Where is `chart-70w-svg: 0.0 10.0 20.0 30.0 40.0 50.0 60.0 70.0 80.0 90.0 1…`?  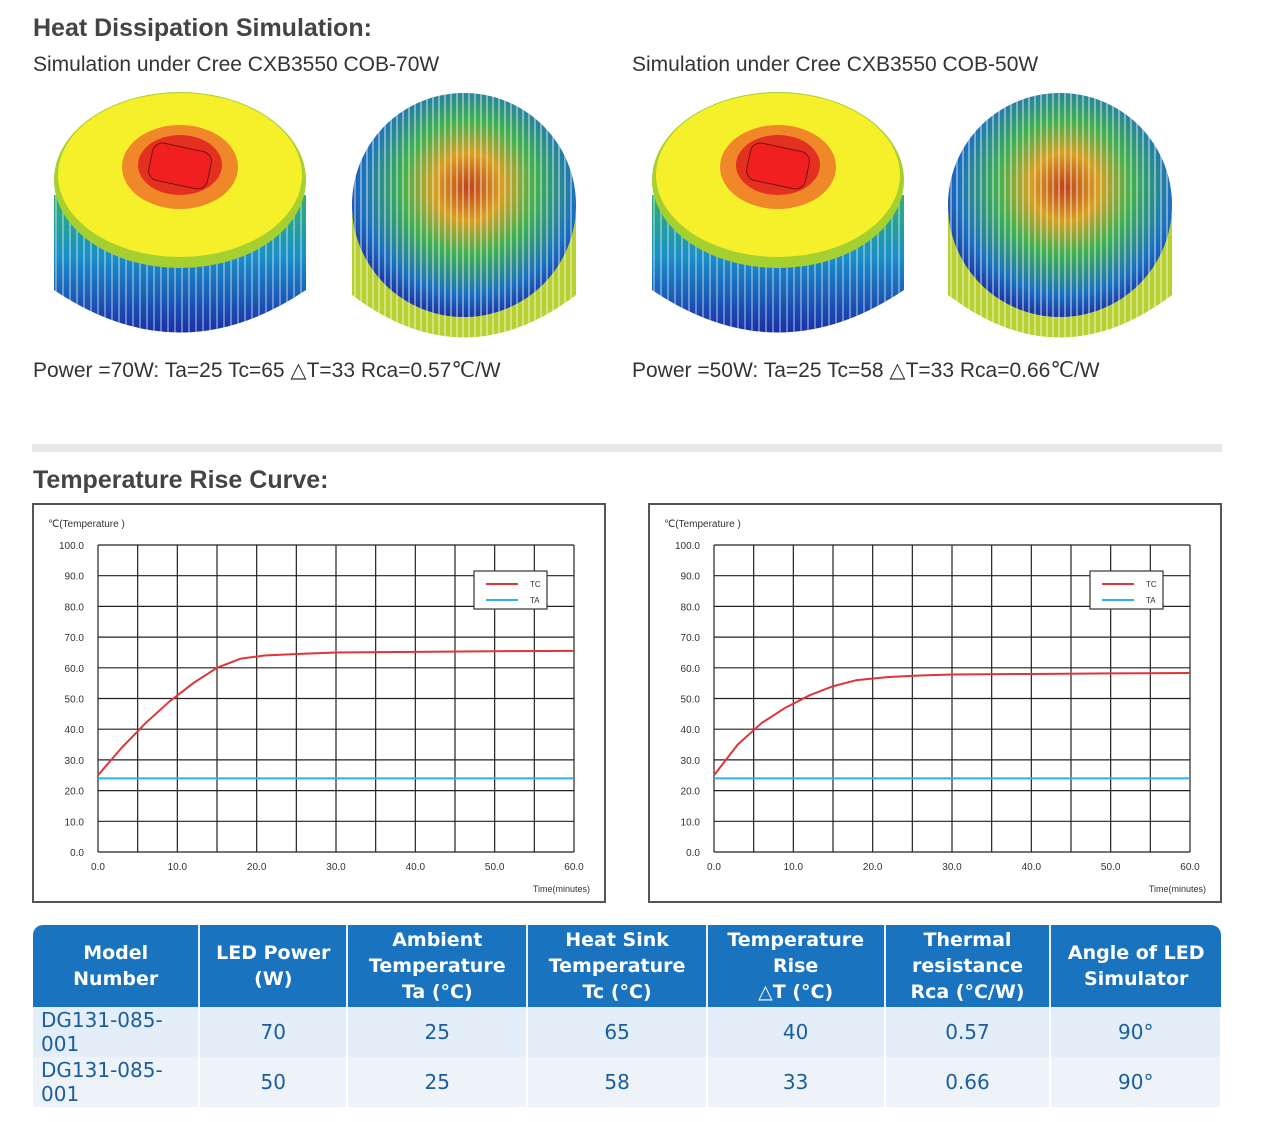 chart-70w-svg: 0.0 10.0 20.0 30.0 40.0 50.0 60.0 70.0 80.0 90.0 1… is located at coordinates (319, 706).